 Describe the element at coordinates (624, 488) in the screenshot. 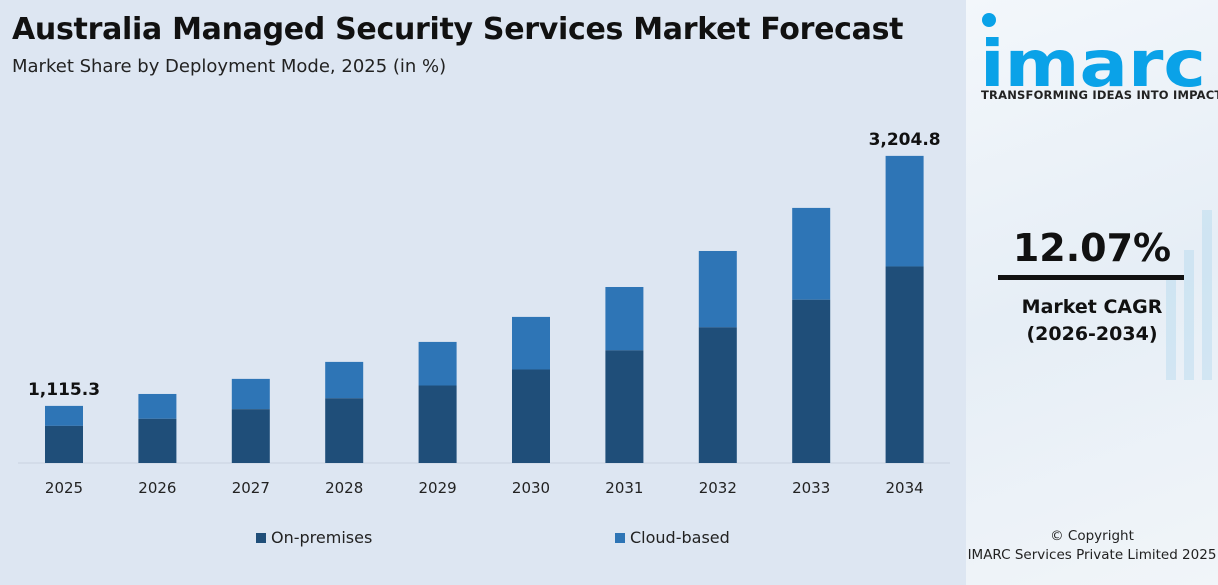

I see `x-tick-label: 2031` at that location.